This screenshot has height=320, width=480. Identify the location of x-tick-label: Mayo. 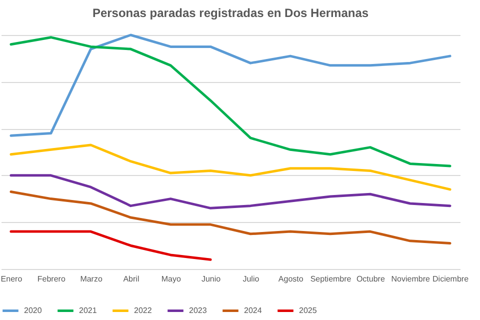
(171, 279).